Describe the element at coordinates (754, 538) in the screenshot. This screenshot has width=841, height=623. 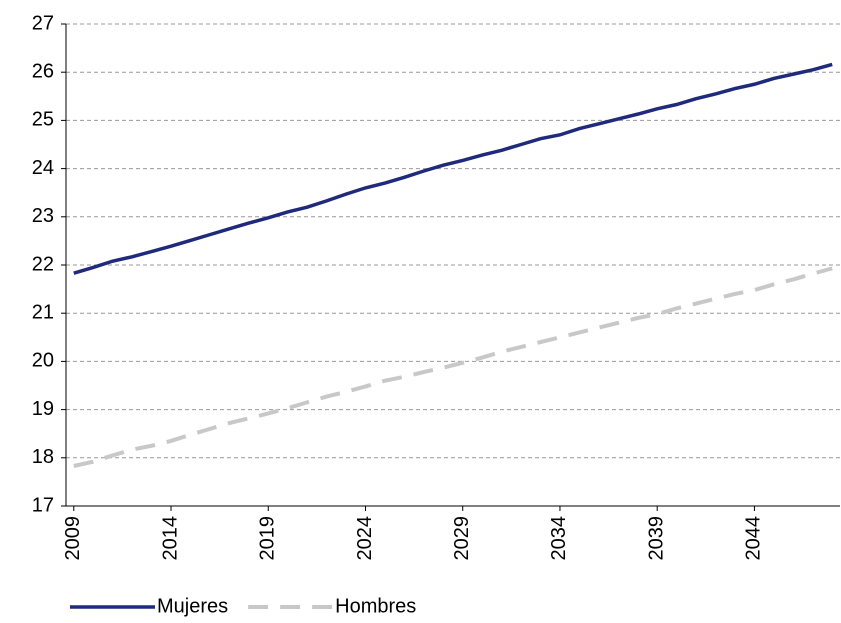
I see `x-tick-label: 2044` at that location.